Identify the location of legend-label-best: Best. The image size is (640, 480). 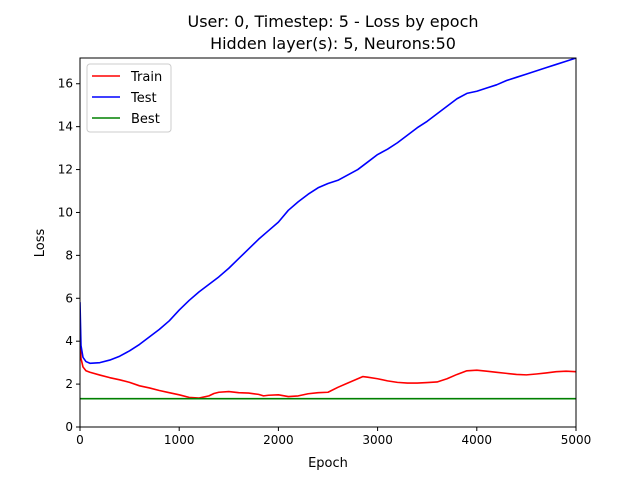
(145, 119).